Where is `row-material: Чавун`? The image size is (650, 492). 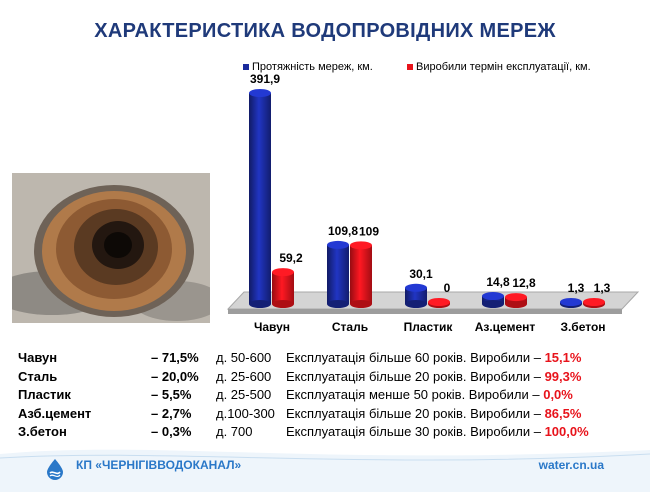 row-material: Чавун is located at coordinates (38, 357).